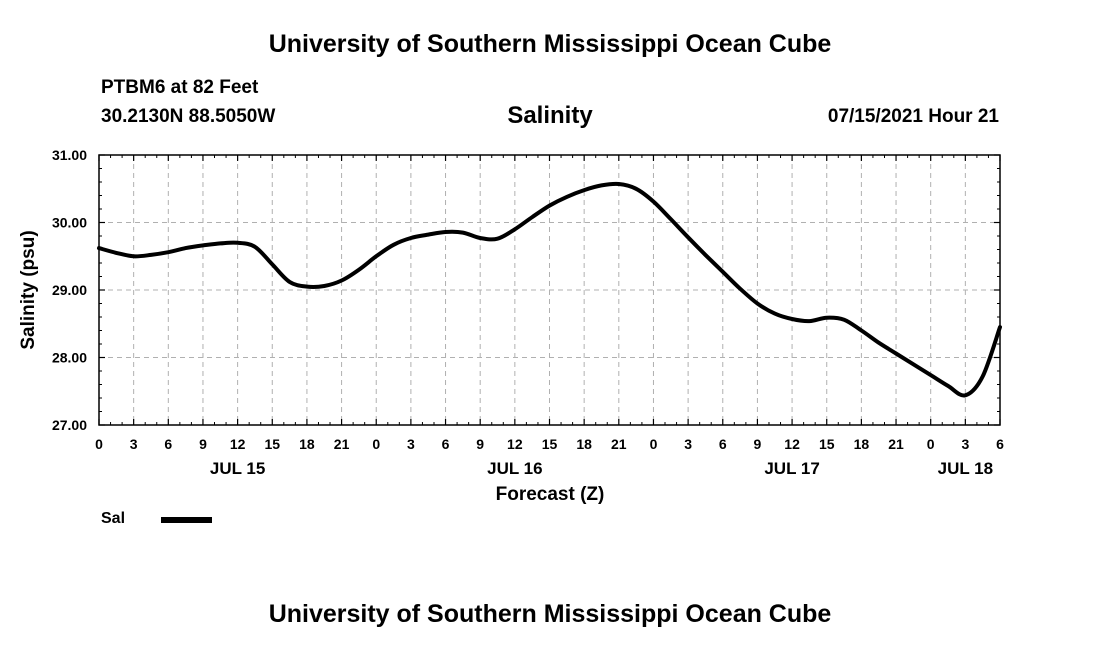 This screenshot has height=650, width=1100. Describe the element at coordinates (69, 425) in the screenshot. I see `y-tick-label: 27.00` at that location.